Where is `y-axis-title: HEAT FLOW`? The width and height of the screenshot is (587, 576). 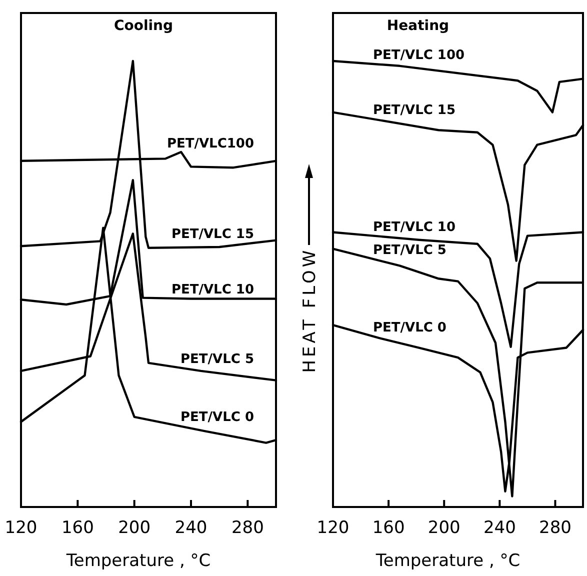
y-axis-title: HEAT FLOW is located at coordinates (310, 310).